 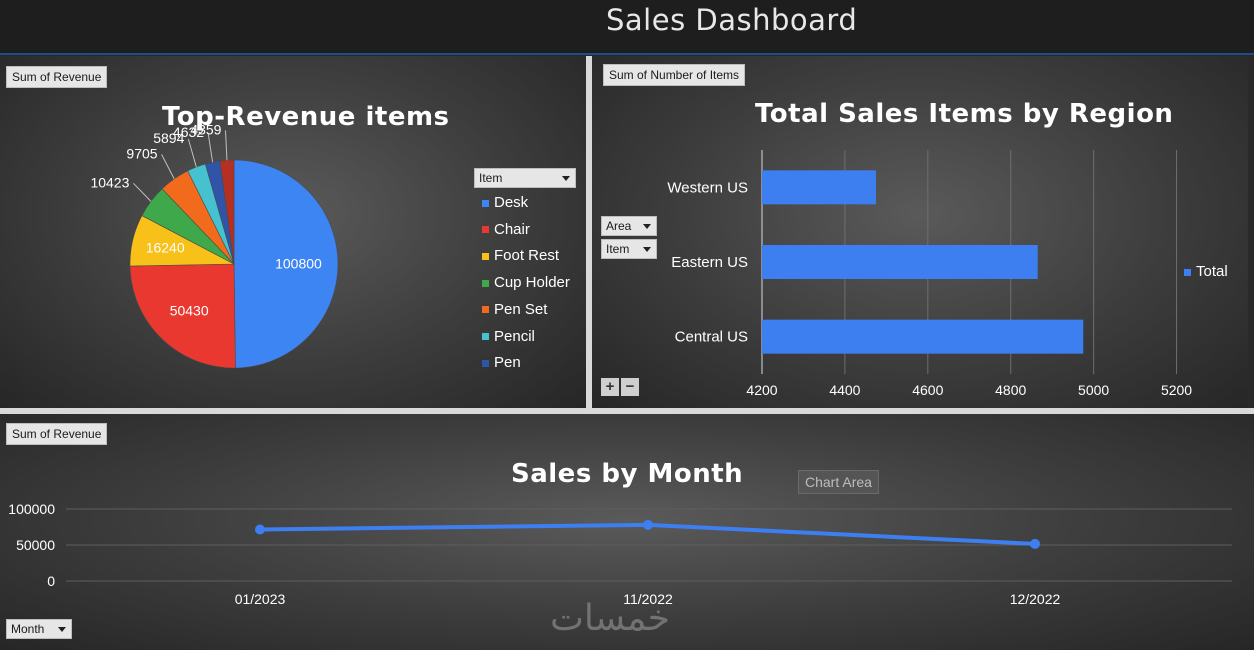 I want to click on bar-x-tick-label: 4400, so click(x=844, y=390).